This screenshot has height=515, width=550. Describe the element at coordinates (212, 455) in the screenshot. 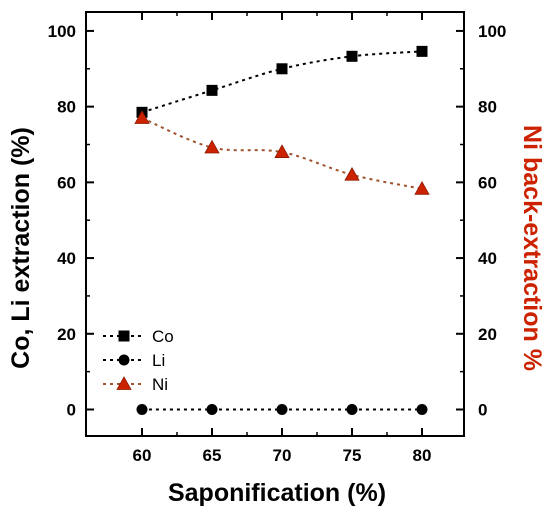

I see `x-tick-label-1: 65` at that location.